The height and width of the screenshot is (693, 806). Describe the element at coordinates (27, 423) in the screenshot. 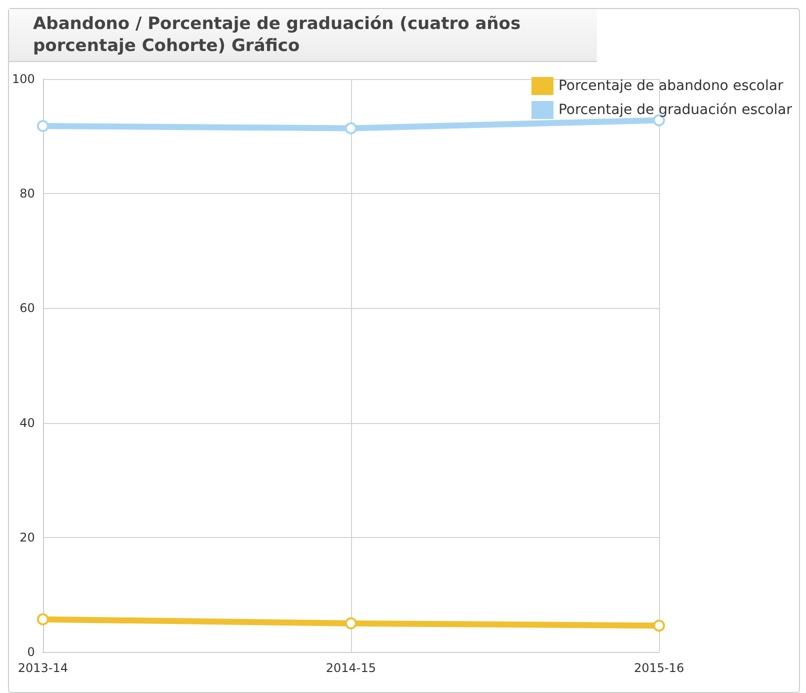

I see `y-tick-label: 40` at that location.